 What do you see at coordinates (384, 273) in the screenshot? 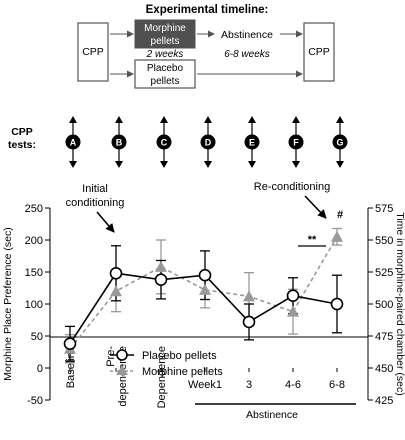
I see `y-right-tick-label: 525` at bounding box center [384, 273].